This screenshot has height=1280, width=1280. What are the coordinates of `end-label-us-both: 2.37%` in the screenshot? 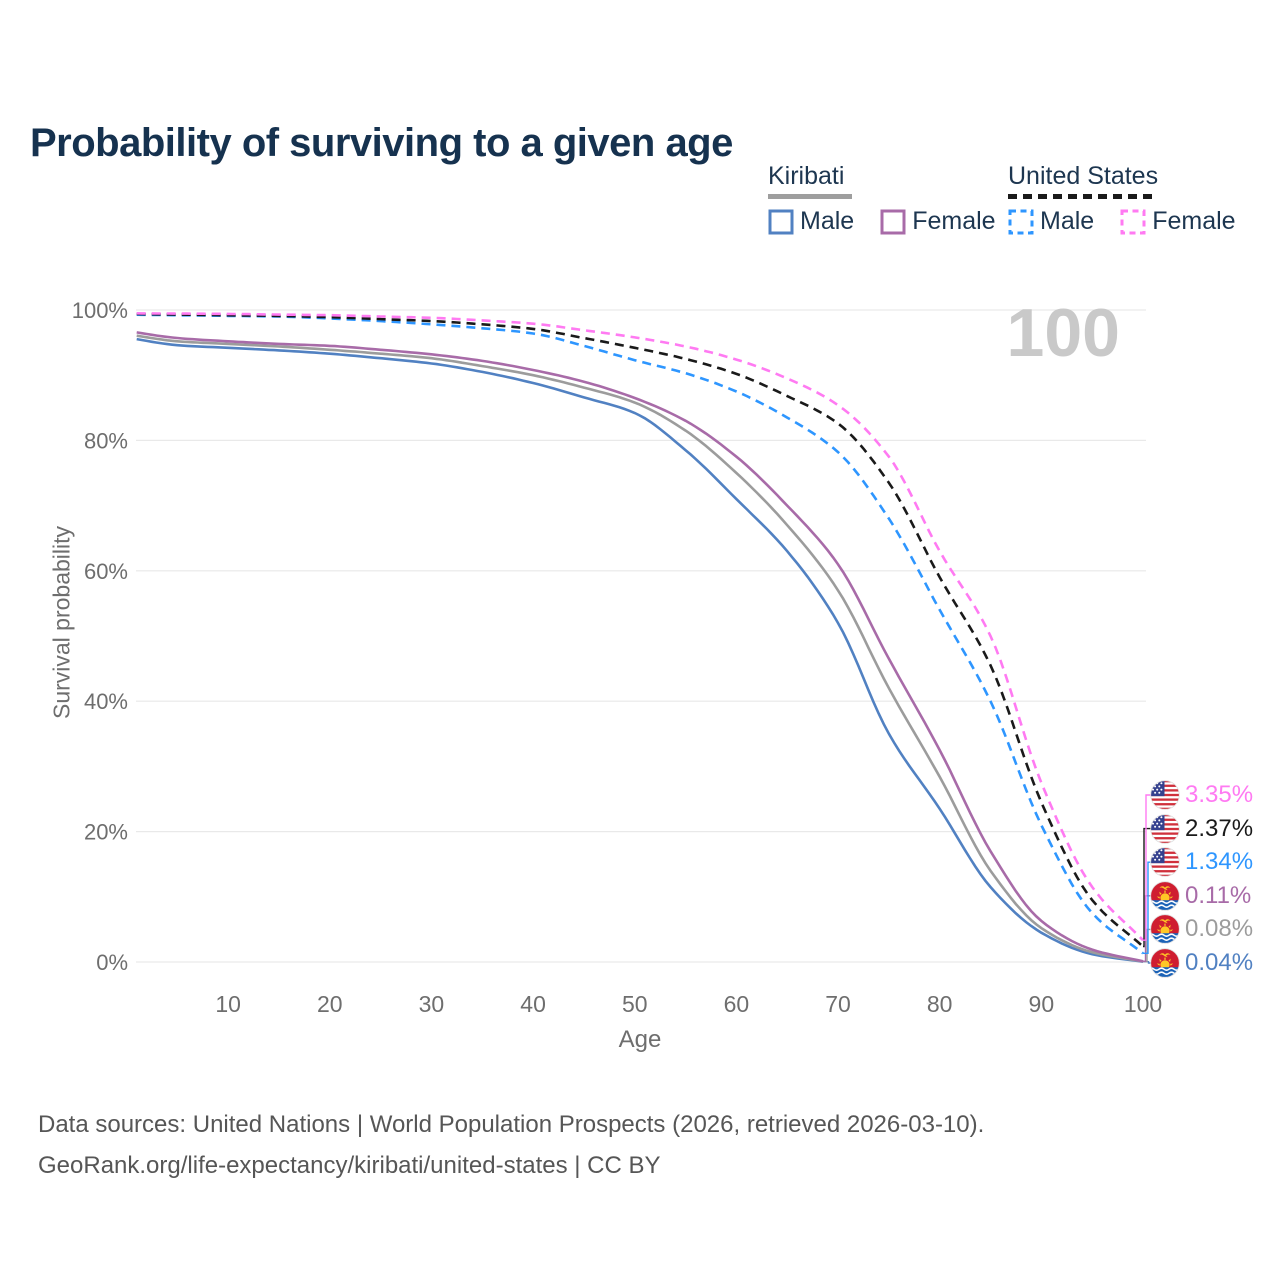 It's located at (1201, 829).